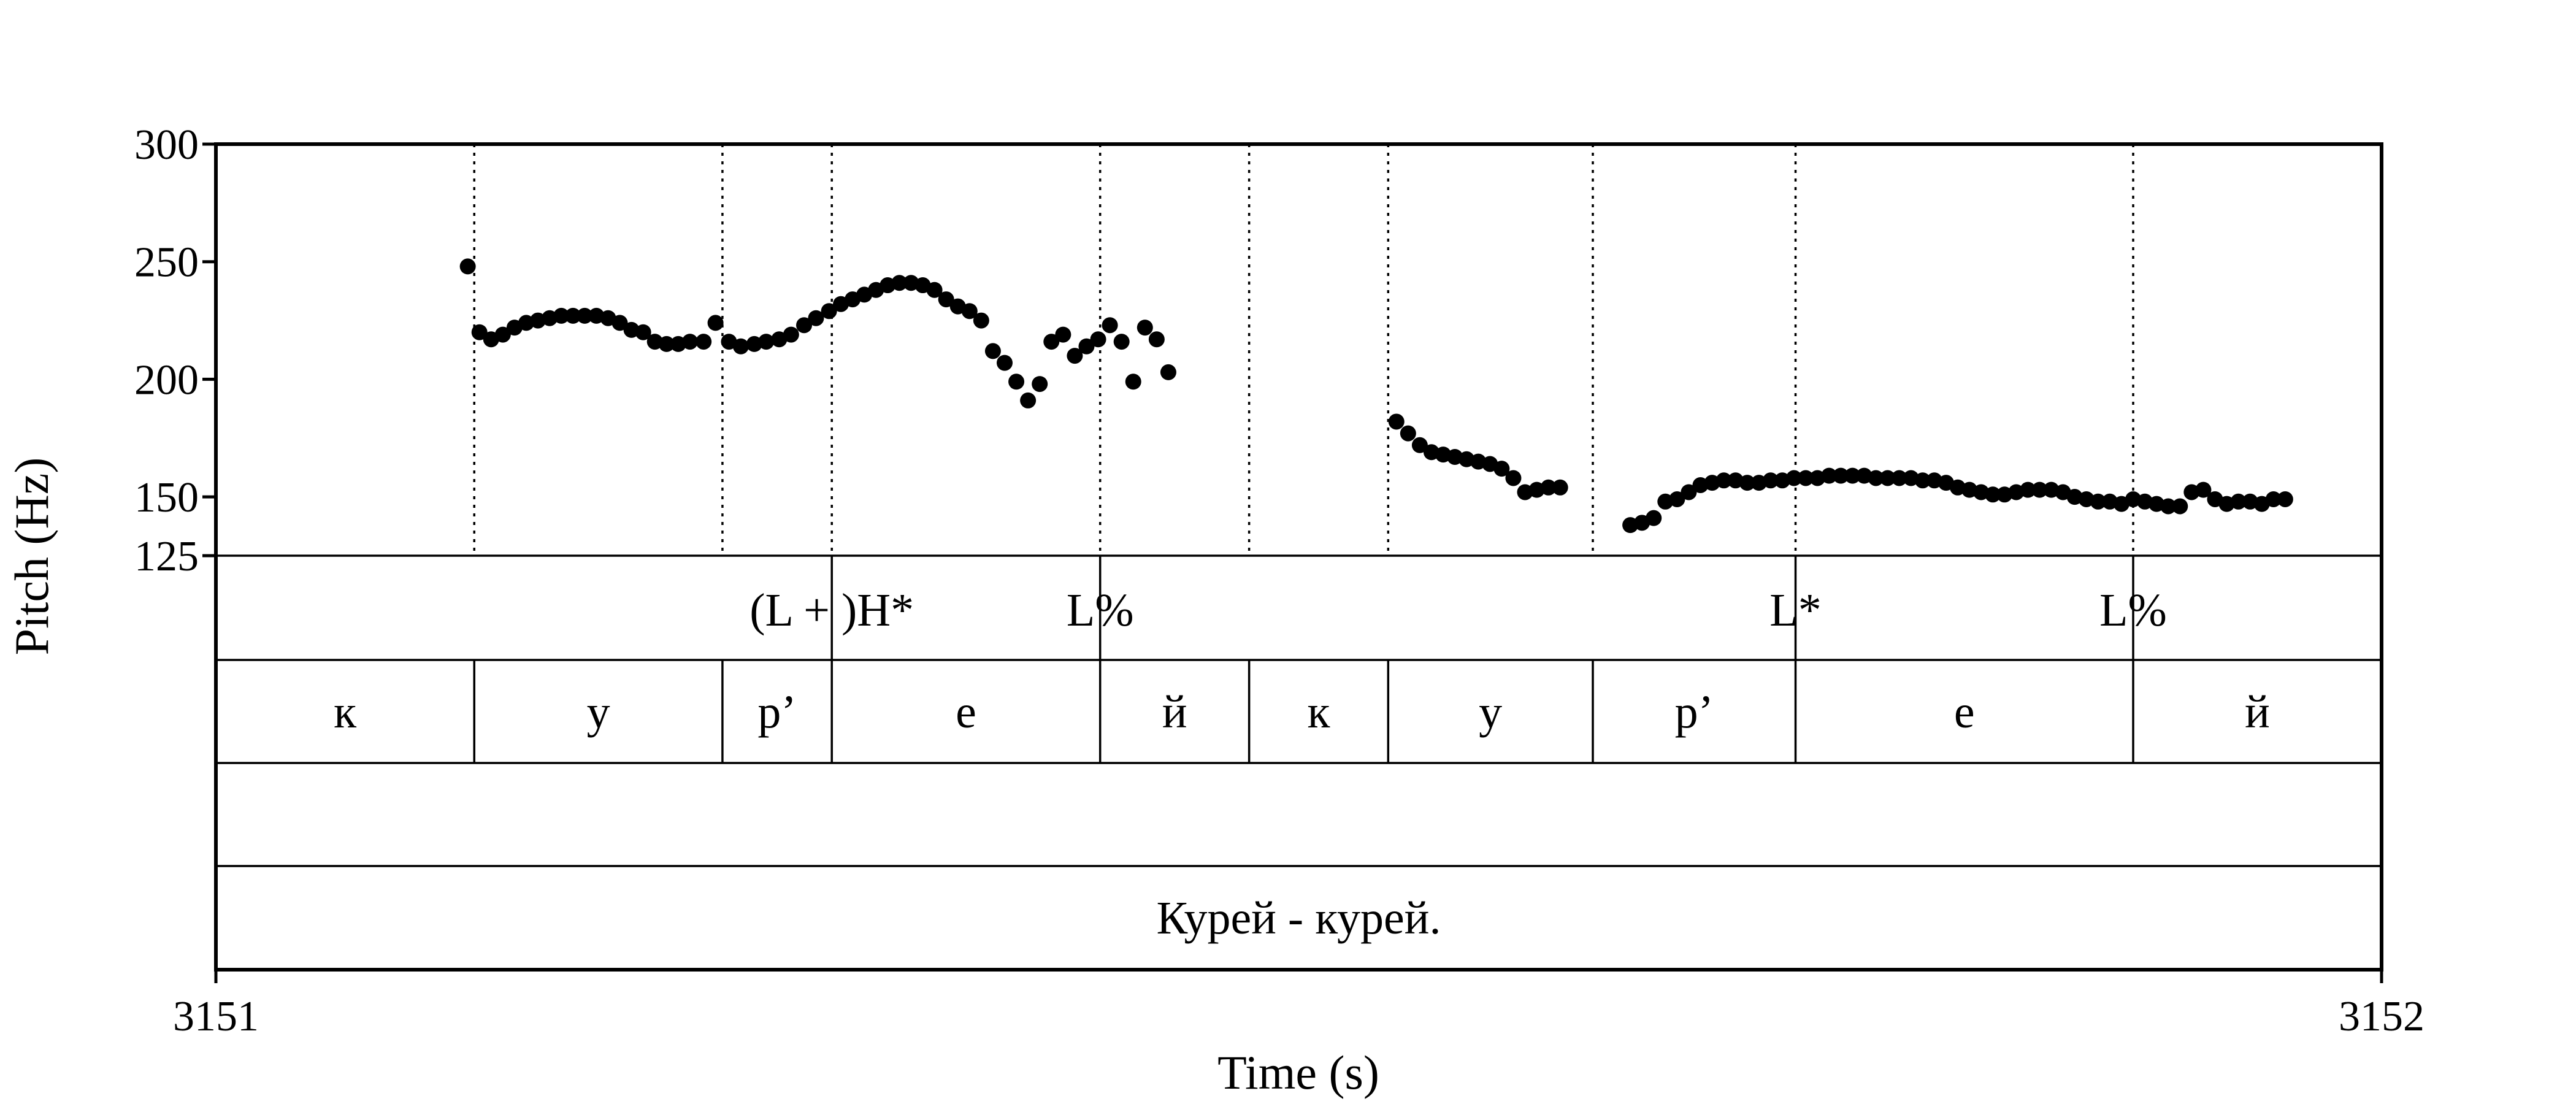 The width and height of the screenshot is (2576, 1104). What do you see at coordinates (166, 145) in the screenshot?
I see `y-tick-label: 300` at bounding box center [166, 145].